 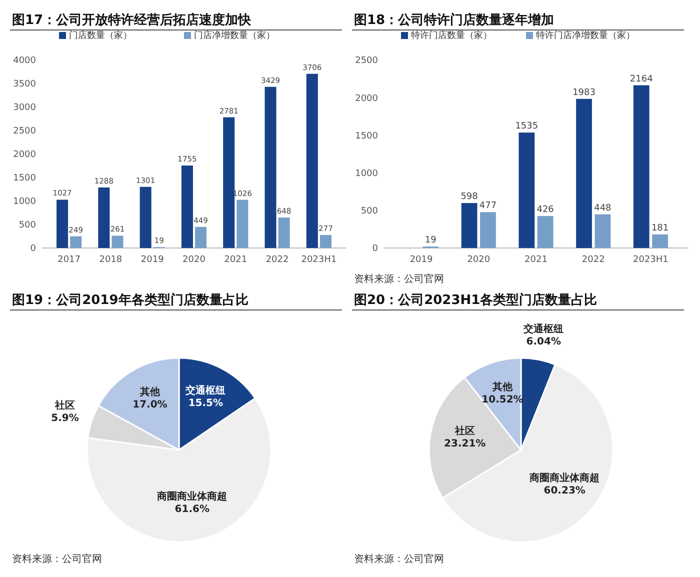 What do you see at coordinates (454, 20) in the screenshot?
I see `chart-title: 图18：公司特许门店数量逐年增加` at bounding box center [454, 20].